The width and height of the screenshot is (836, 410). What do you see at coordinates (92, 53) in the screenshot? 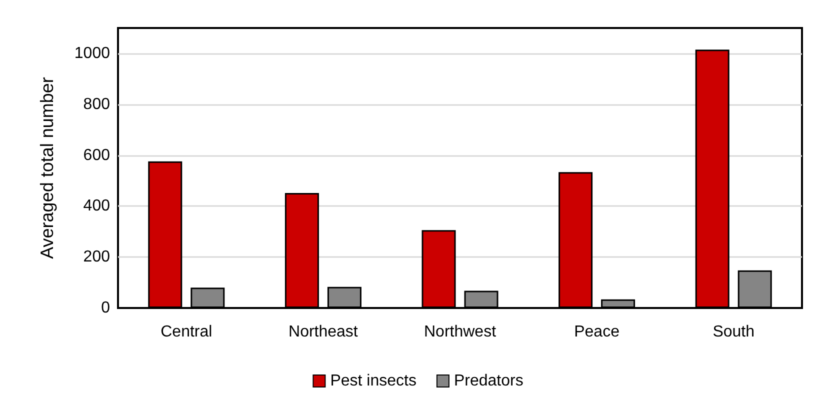
I see `y-tick-label: 1000` at bounding box center [92, 53].